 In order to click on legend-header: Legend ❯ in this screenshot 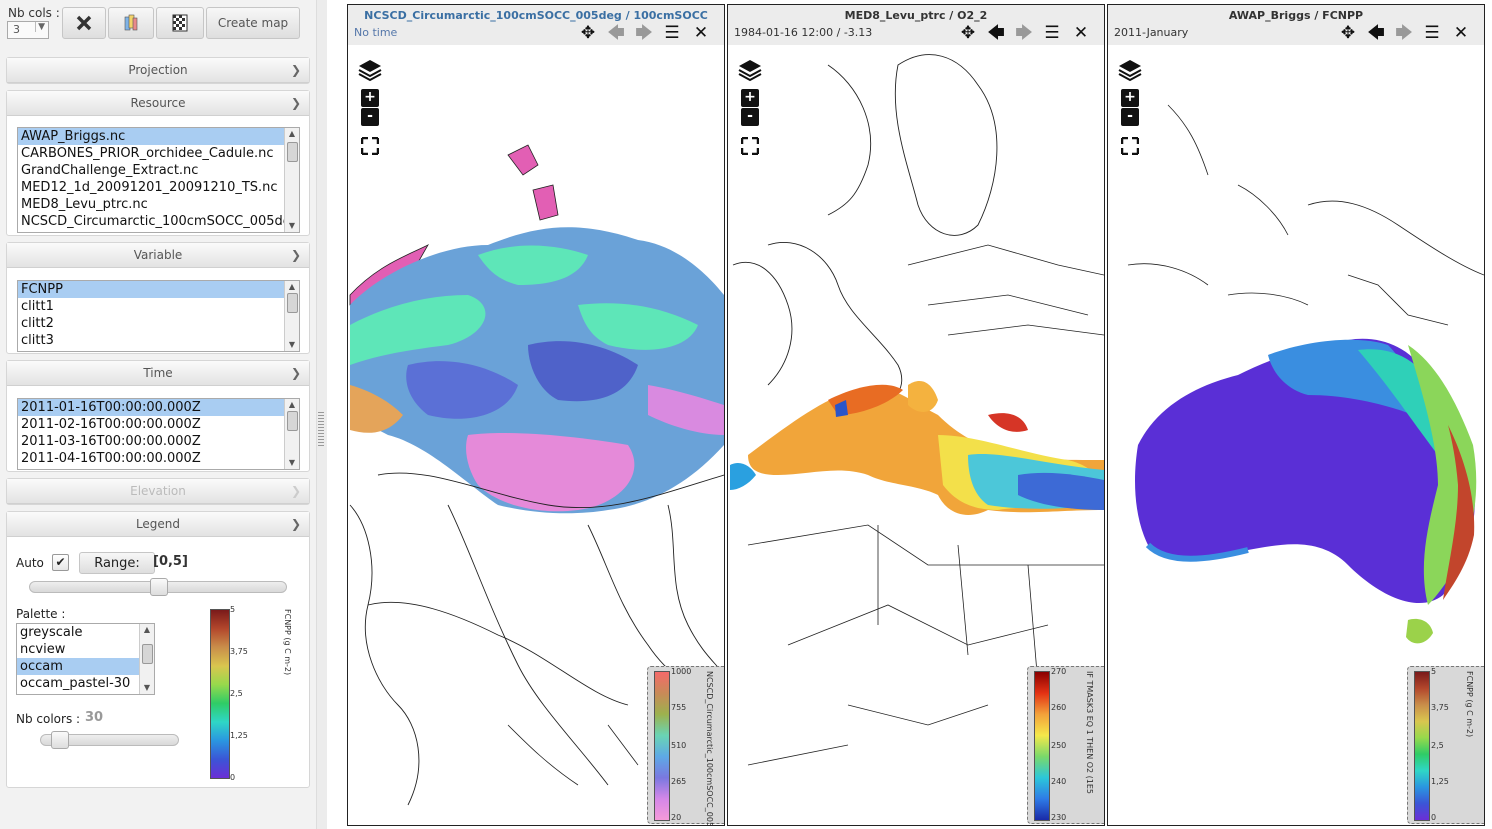, I will do `click(158, 524)`.